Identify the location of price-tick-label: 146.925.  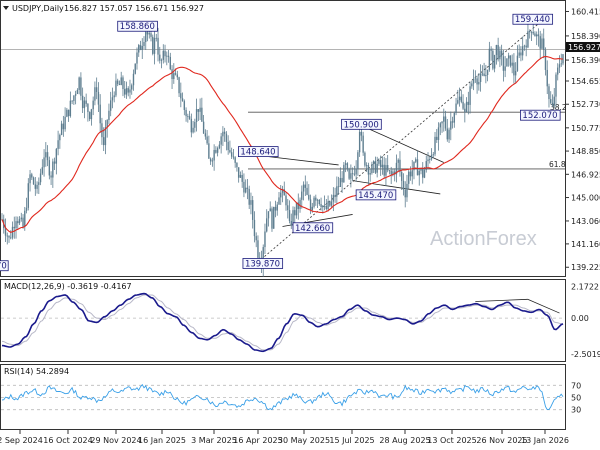
(585, 174).